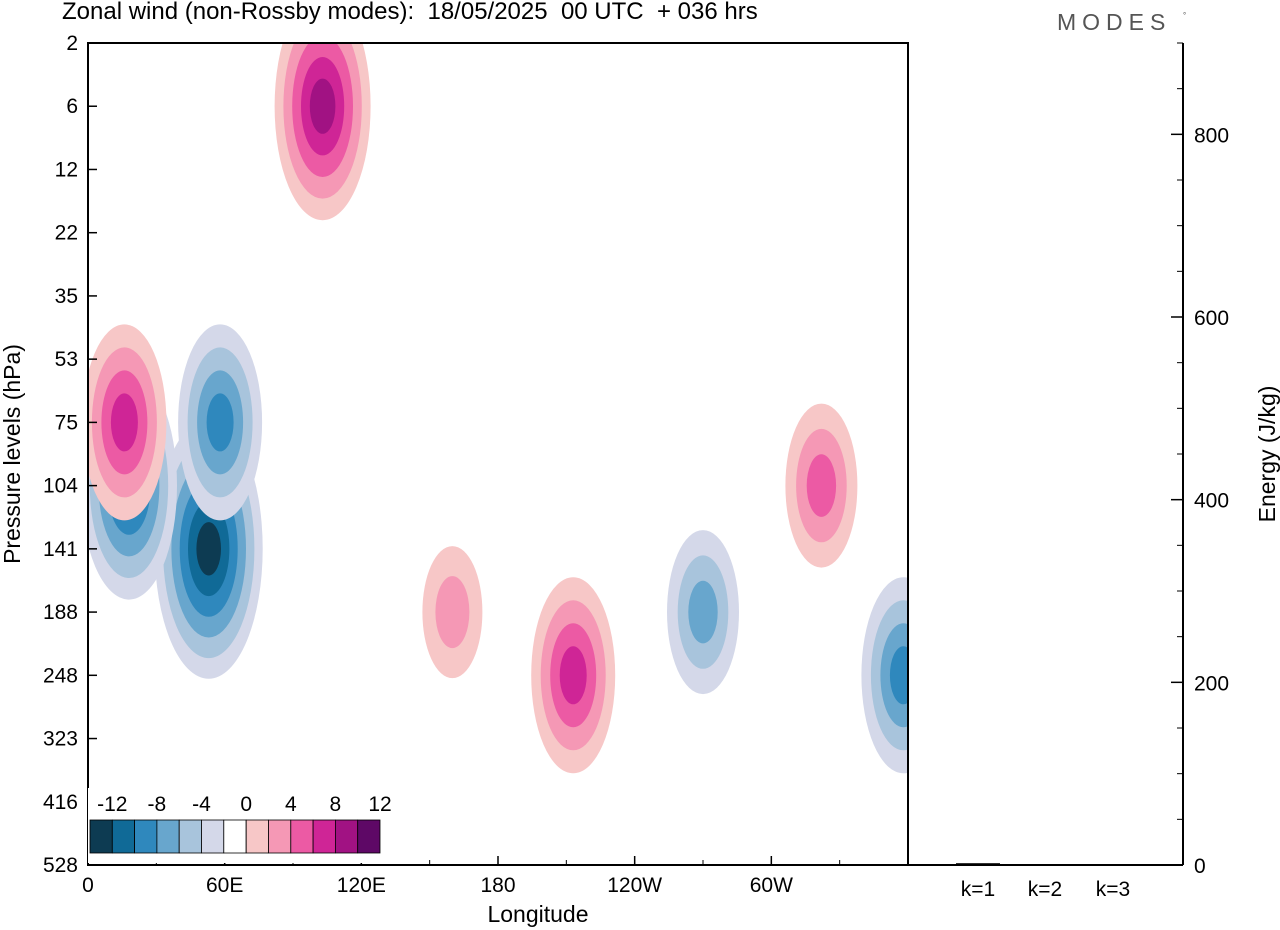 This screenshot has width=1280, height=930. What do you see at coordinates (60, 865) in the screenshot?
I see `y-tick-label: 528` at bounding box center [60, 865].